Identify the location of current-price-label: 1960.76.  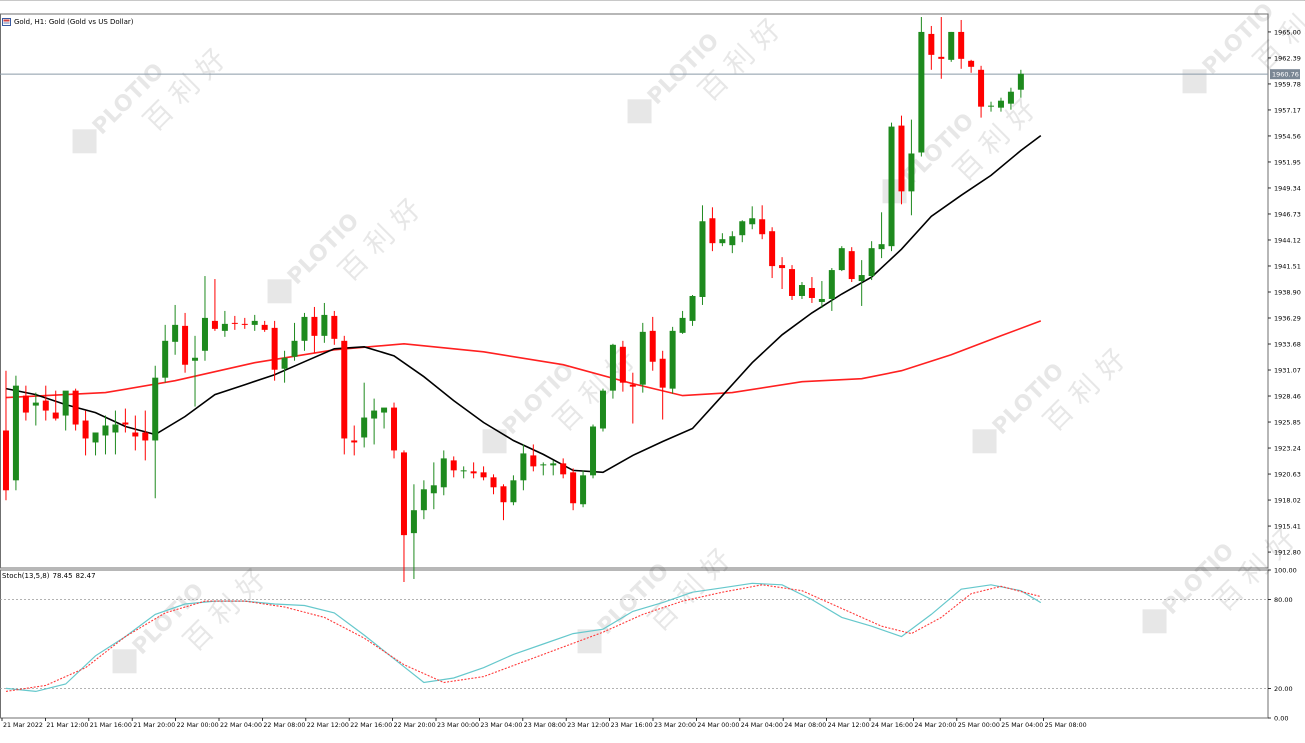
(1285, 75).